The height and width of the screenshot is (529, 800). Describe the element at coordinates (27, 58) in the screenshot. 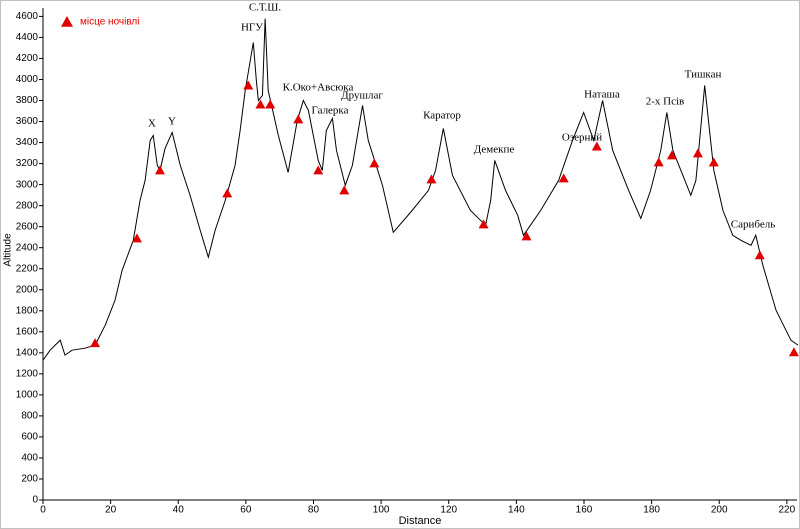

I see `y-tick-label: 4200` at that location.